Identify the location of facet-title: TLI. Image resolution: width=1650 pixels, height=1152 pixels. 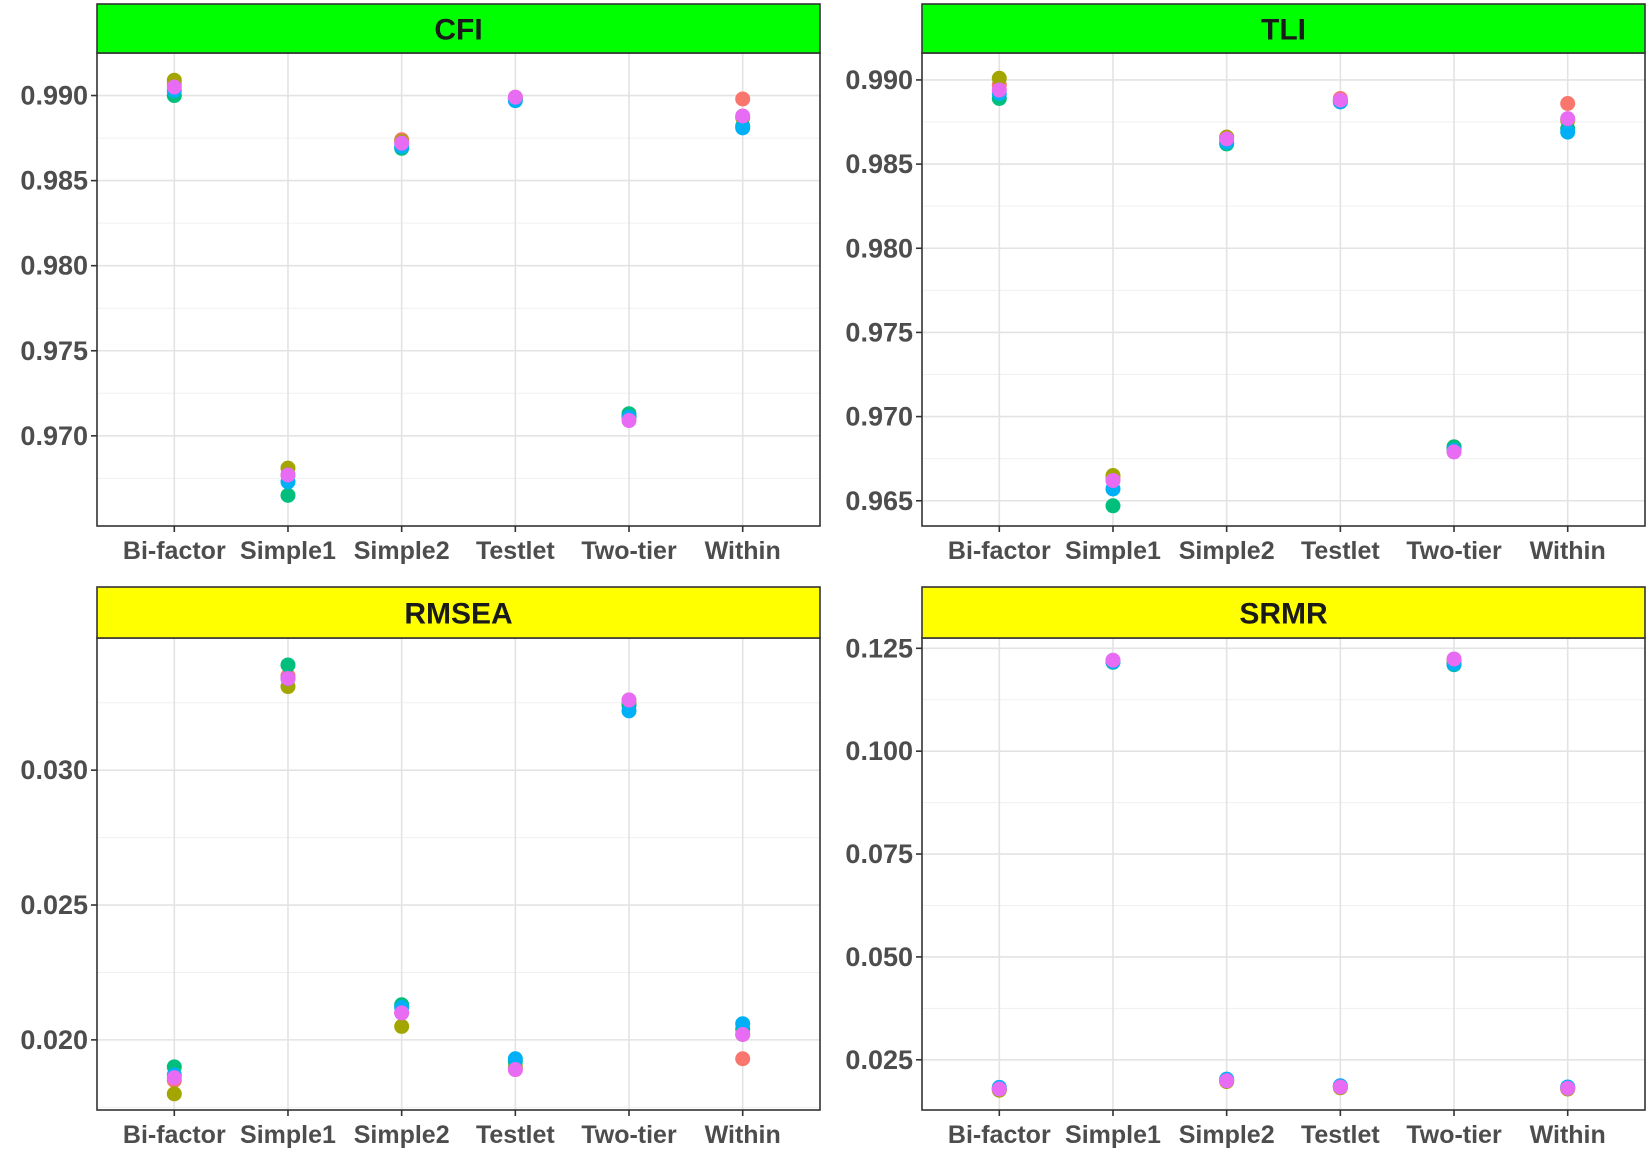
(1283, 30).